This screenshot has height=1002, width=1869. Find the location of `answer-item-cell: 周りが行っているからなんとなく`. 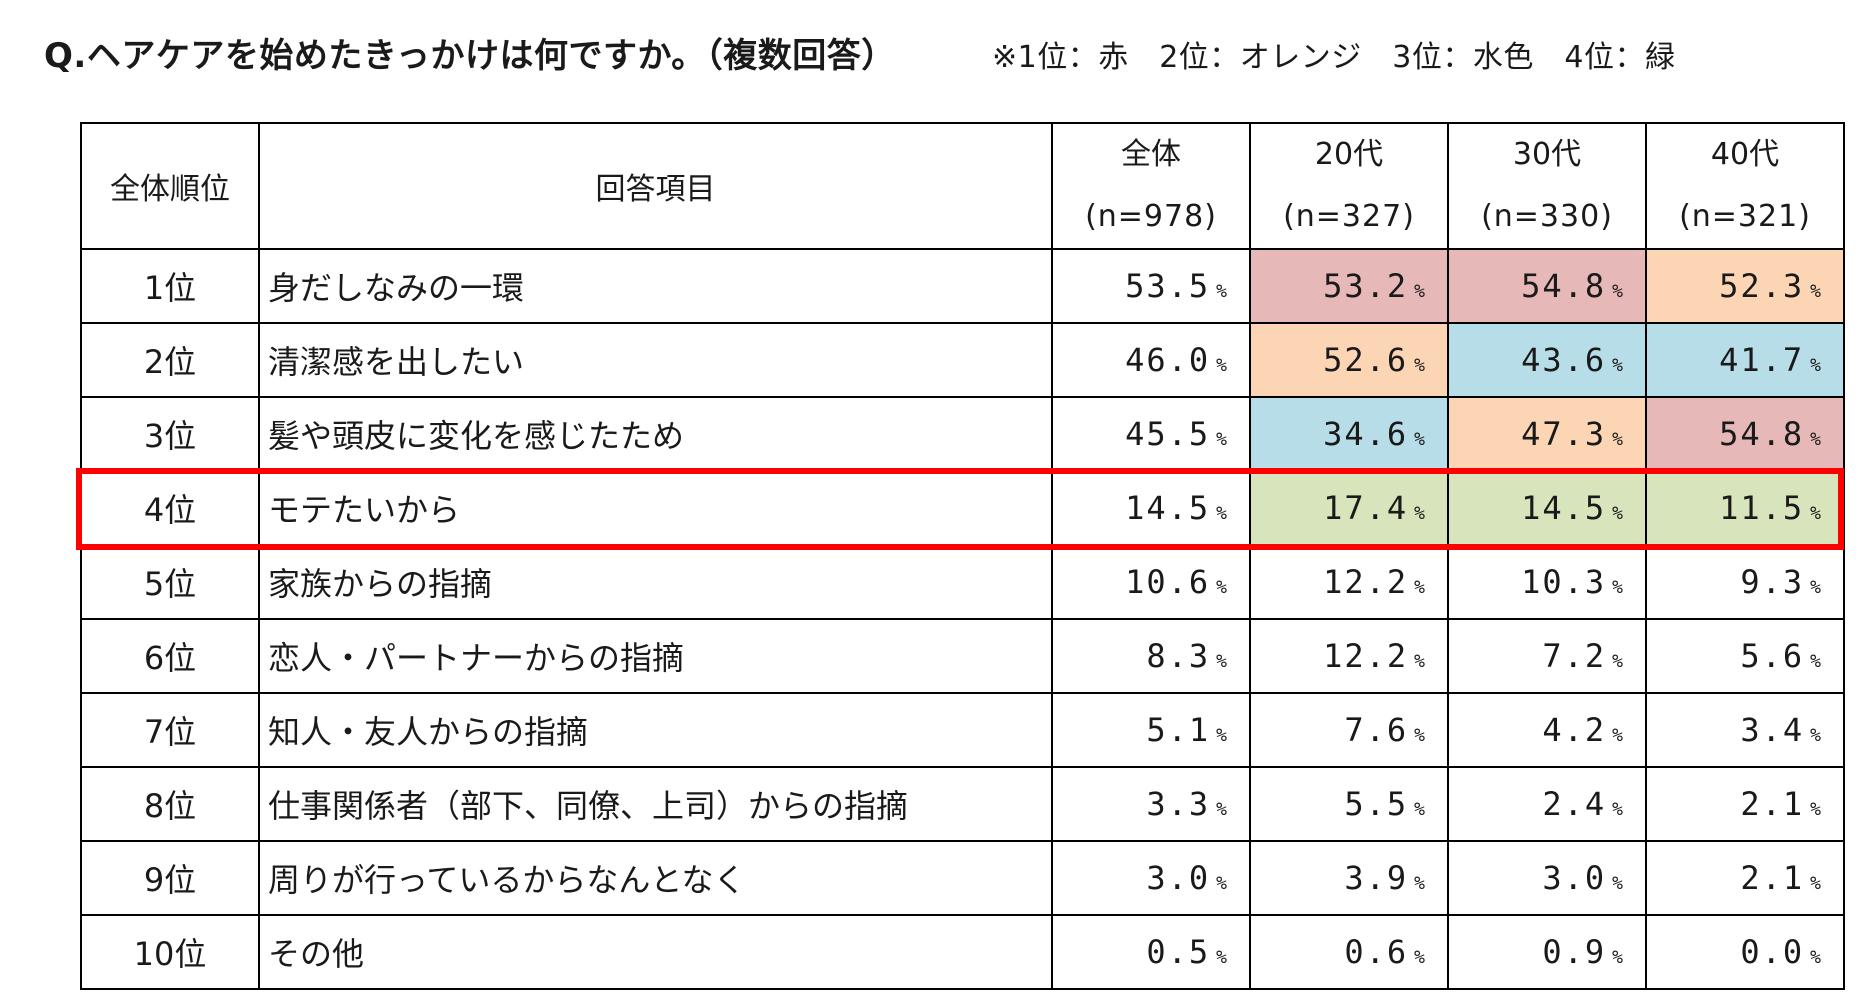

answer-item-cell: 周りが行っているからなんとなく is located at coordinates (655, 878).